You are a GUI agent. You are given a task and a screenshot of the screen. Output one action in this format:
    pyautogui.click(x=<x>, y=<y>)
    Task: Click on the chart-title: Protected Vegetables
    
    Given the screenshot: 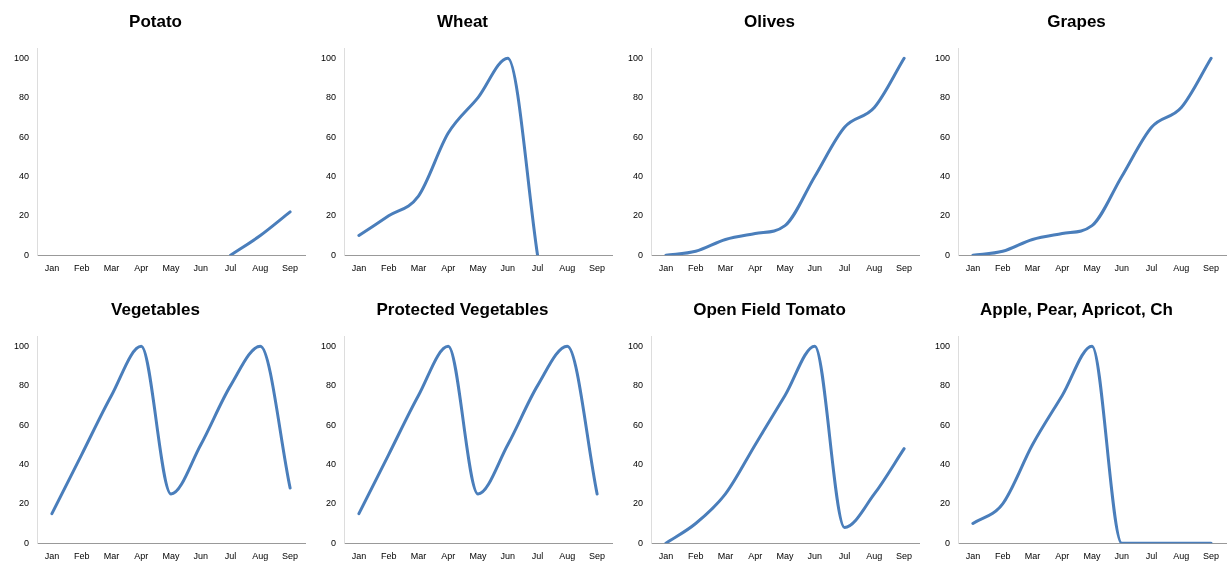 What is the action you would take?
    pyautogui.click(x=462, y=309)
    